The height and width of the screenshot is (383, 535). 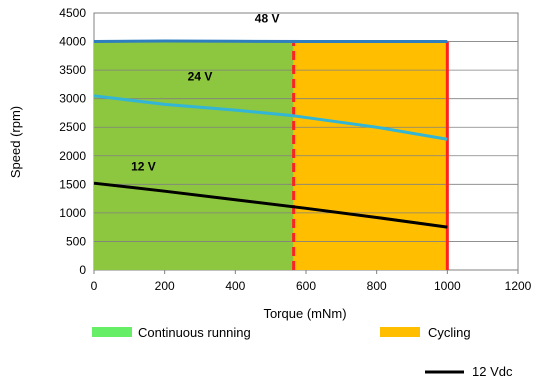 What do you see at coordinates (267, 19) in the screenshot?
I see `curve-label-48-v: 48 V` at bounding box center [267, 19].